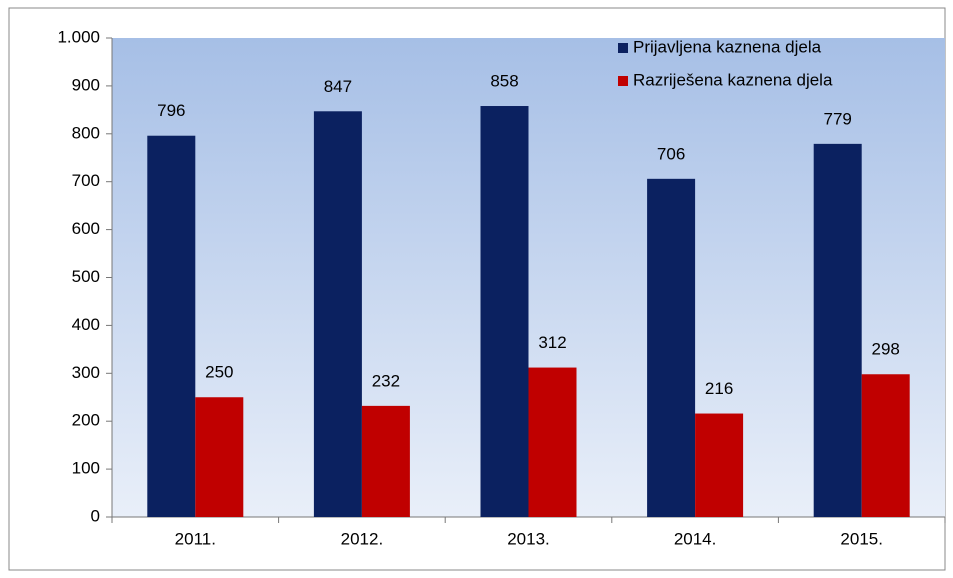  What do you see at coordinates (171, 110) in the screenshot?
I see `value-label: 796` at bounding box center [171, 110].